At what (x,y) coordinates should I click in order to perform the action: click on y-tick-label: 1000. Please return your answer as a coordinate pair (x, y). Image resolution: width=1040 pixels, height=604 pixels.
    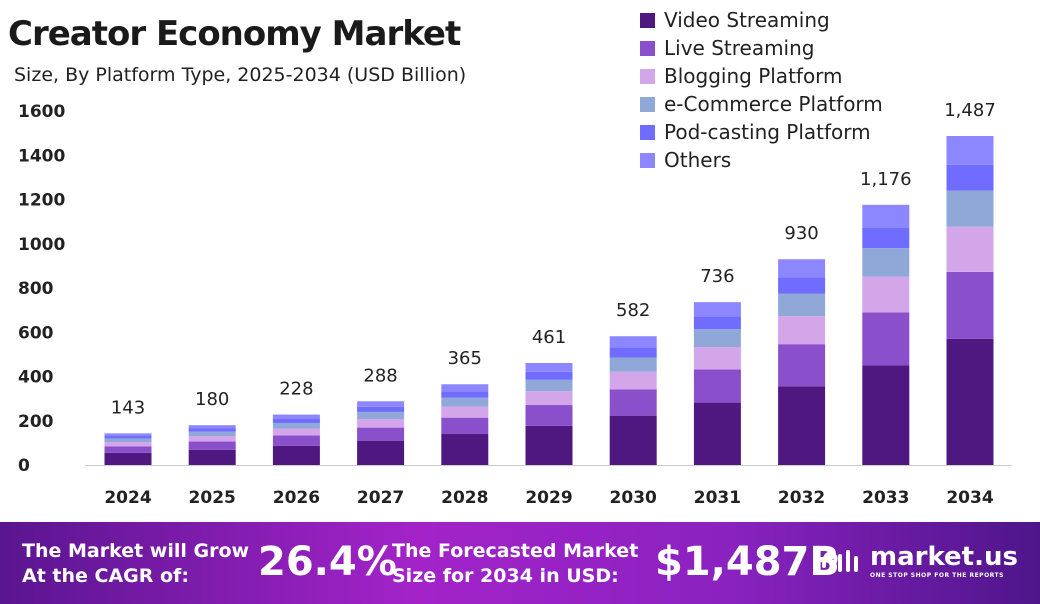
    Looking at the image, I should click on (41, 245).